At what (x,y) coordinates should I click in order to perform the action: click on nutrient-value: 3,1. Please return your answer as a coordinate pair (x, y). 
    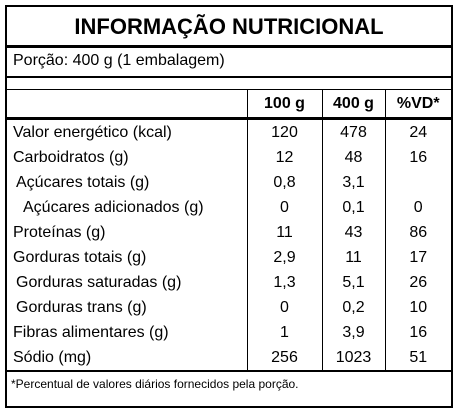
    Looking at the image, I should click on (353, 182).